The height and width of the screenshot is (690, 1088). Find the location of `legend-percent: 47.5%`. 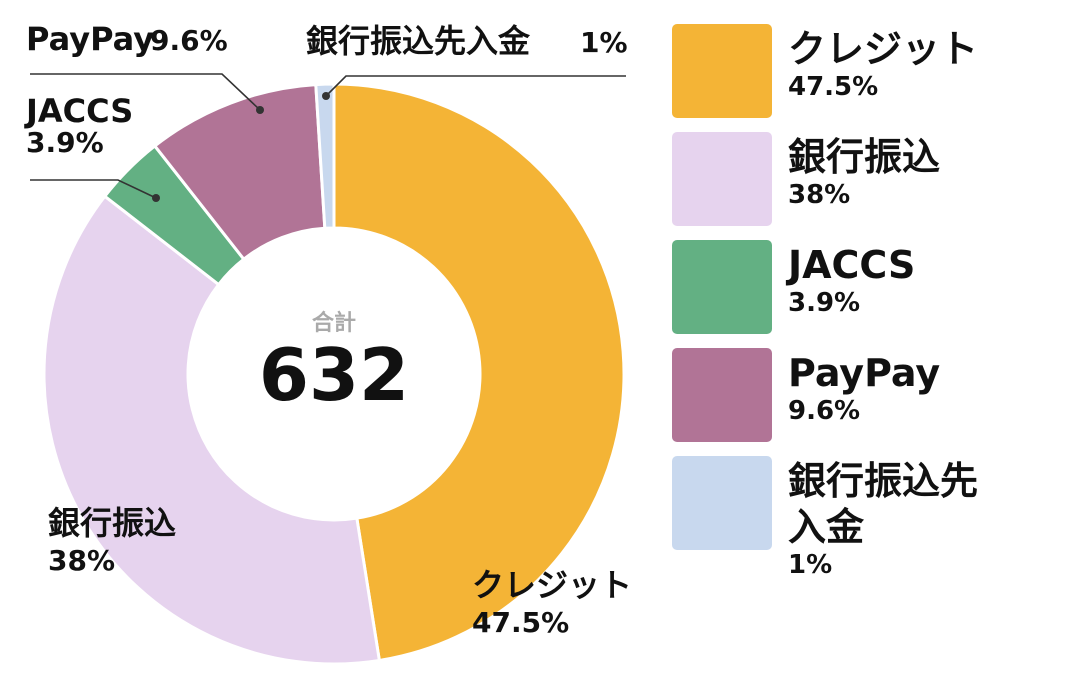

legend-percent: 47.5% is located at coordinates (833, 87).